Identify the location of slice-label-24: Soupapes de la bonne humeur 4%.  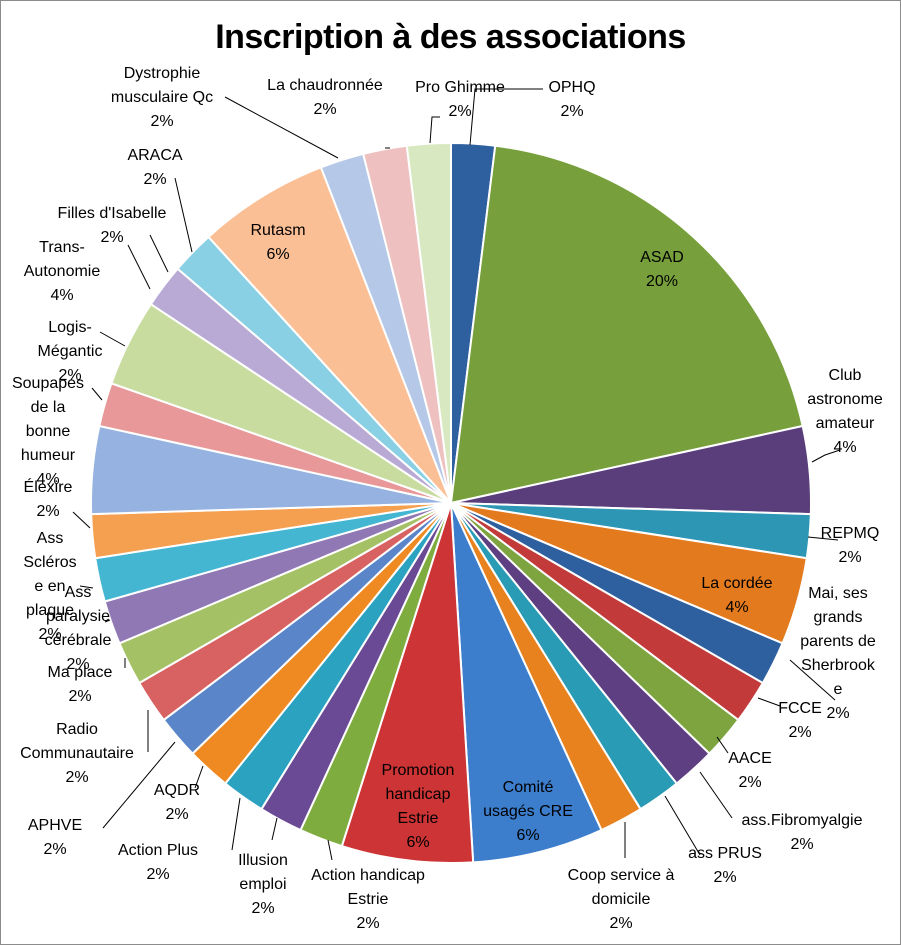
(48, 431).